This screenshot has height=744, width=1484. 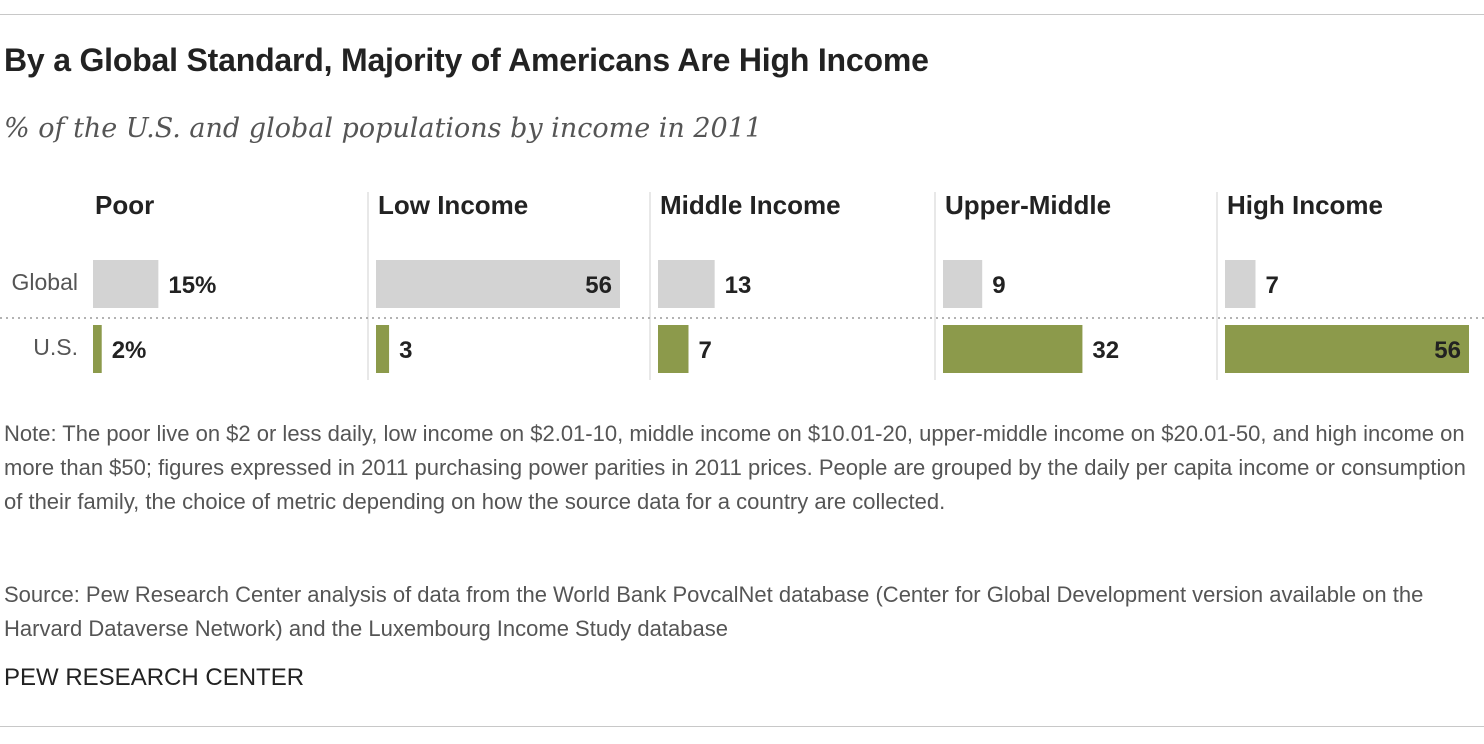 What do you see at coordinates (154, 677) in the screenshot?
I see `pew-credit: PEW RESEARCH CENTER` at bounding box center [154, 677].